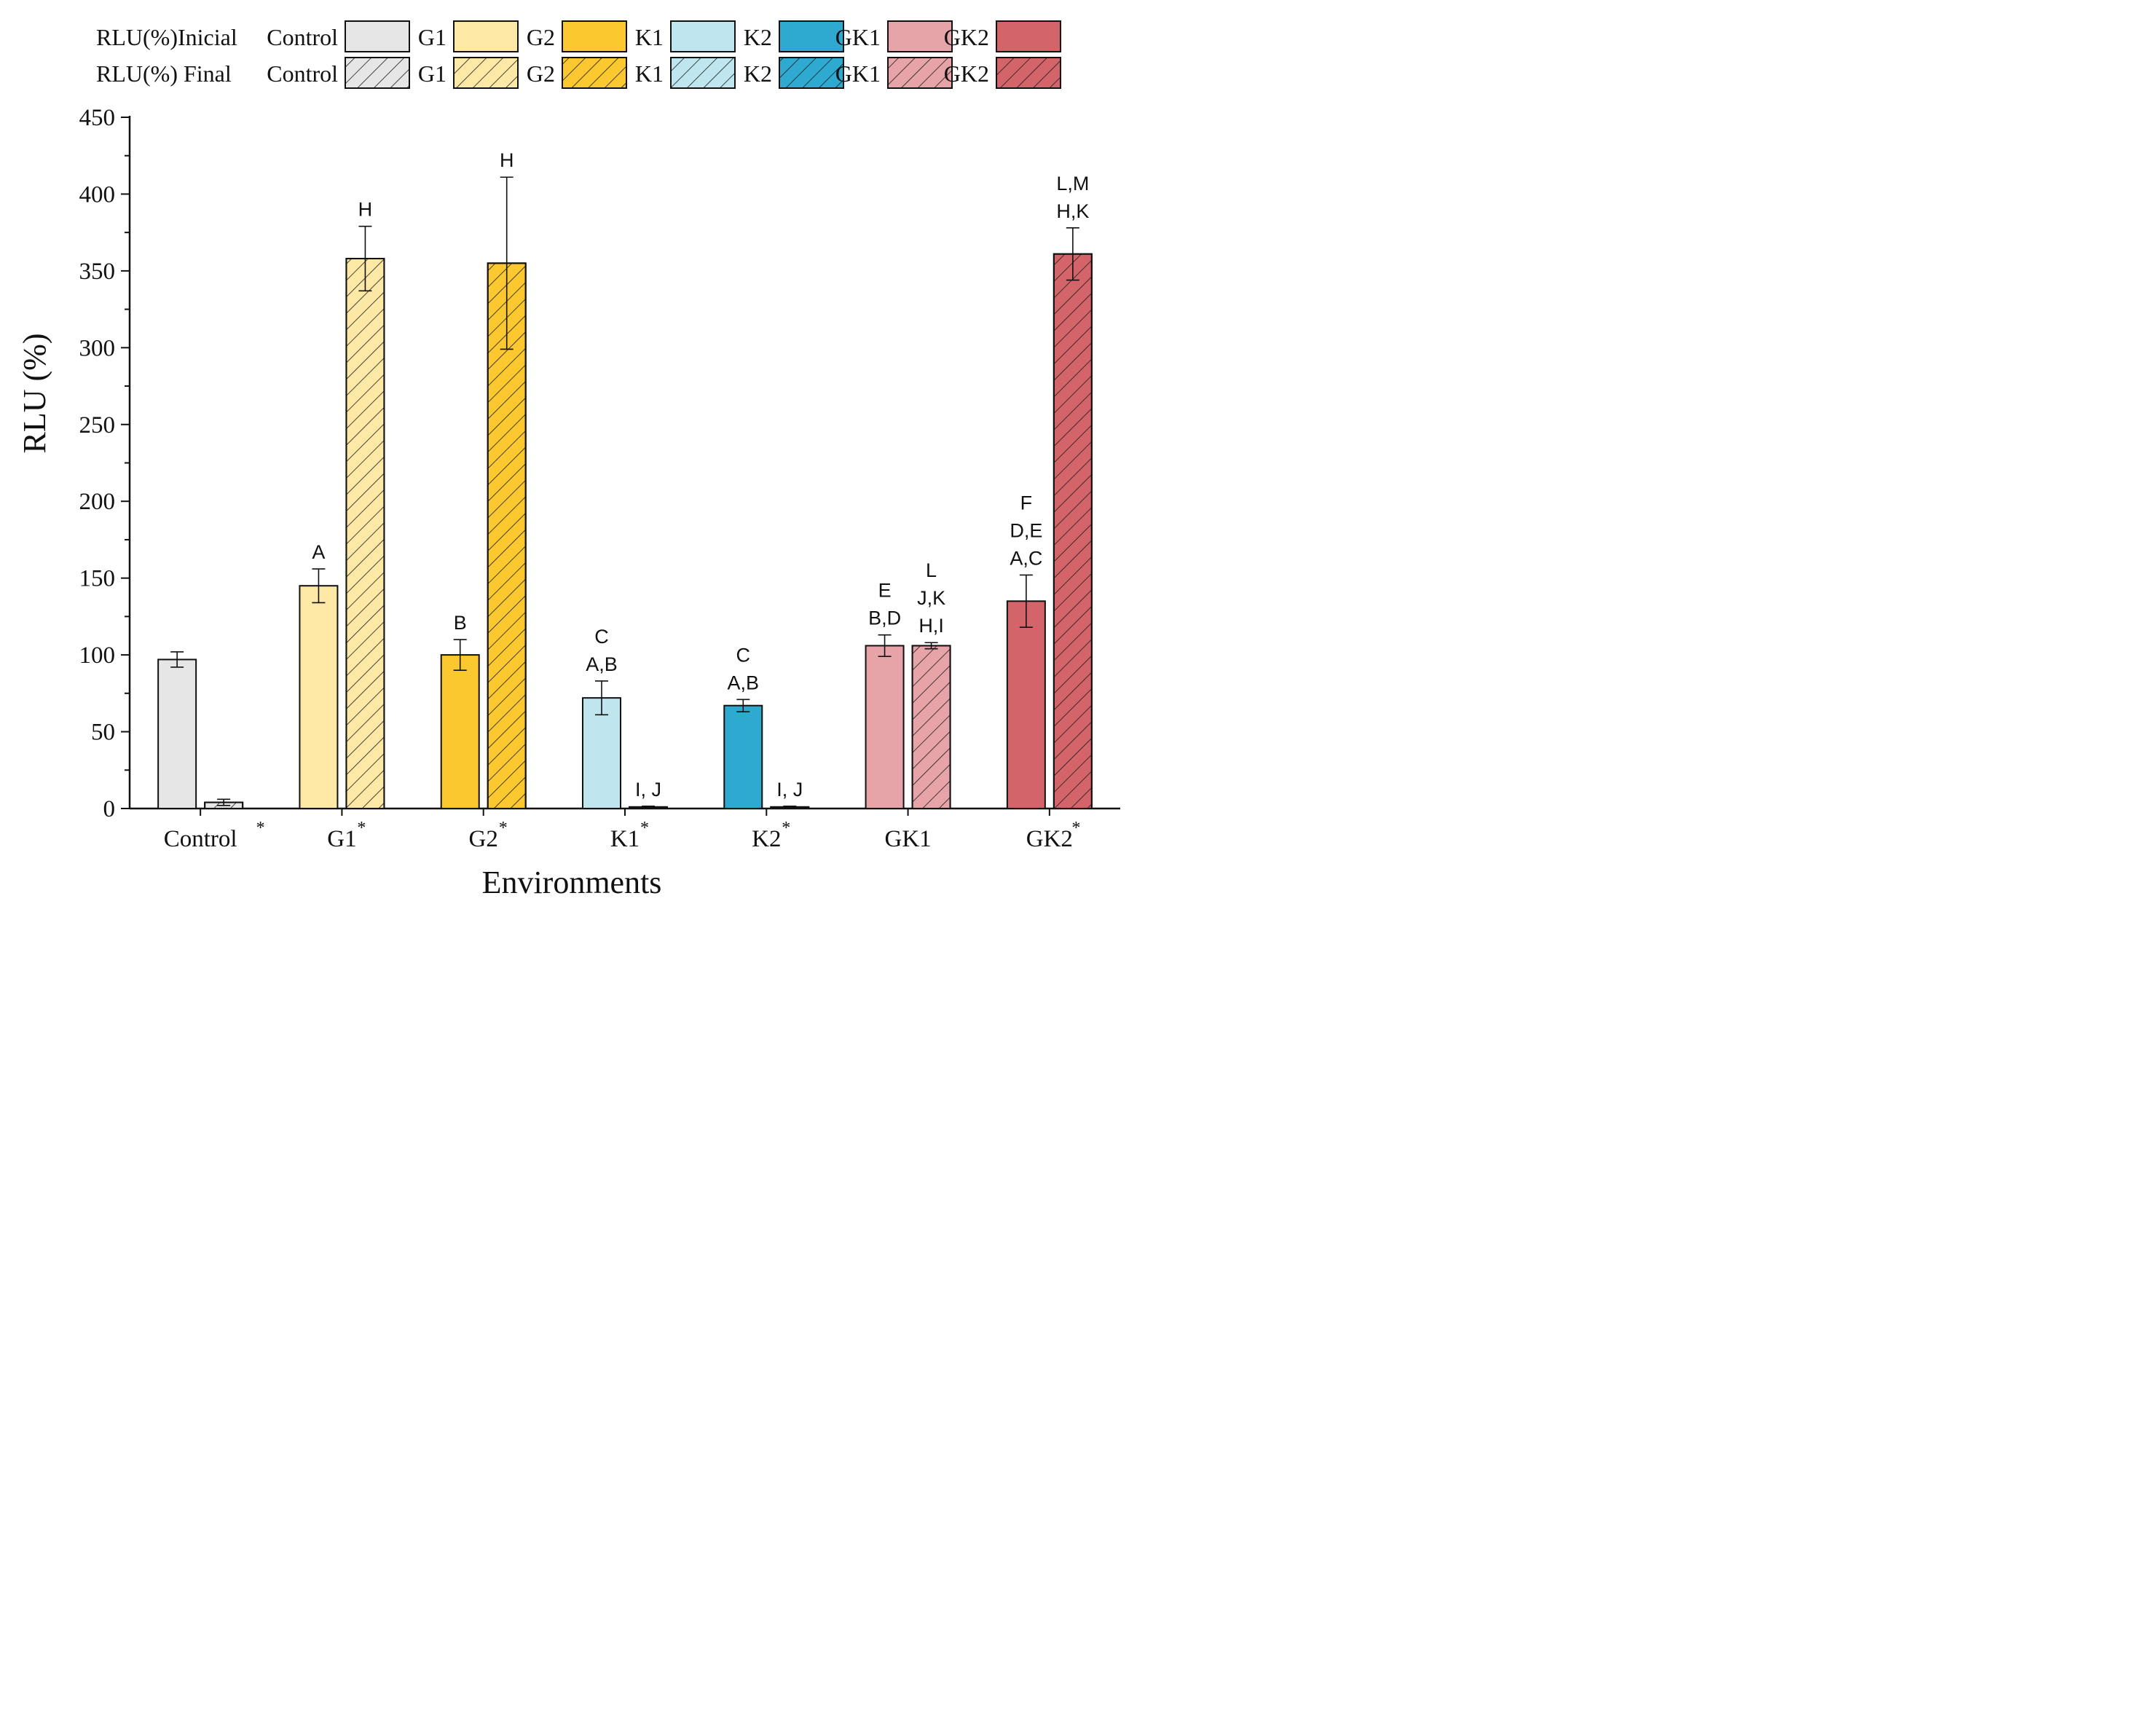 The width and height of the screenshot is (2156, 1719). I want to click on bar-hatch-g1, so click(365, 534).